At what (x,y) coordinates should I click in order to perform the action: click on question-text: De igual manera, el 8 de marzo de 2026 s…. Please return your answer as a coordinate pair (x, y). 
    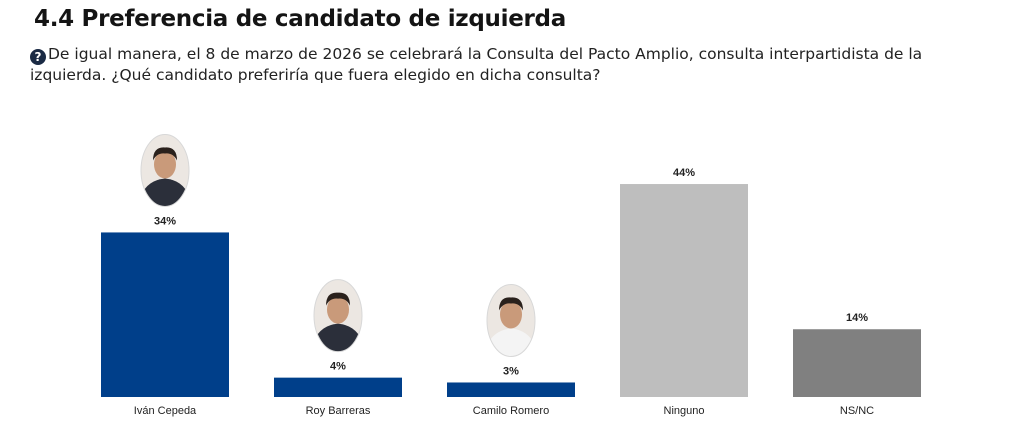
    Looking at the image, I should click on (476, 64).